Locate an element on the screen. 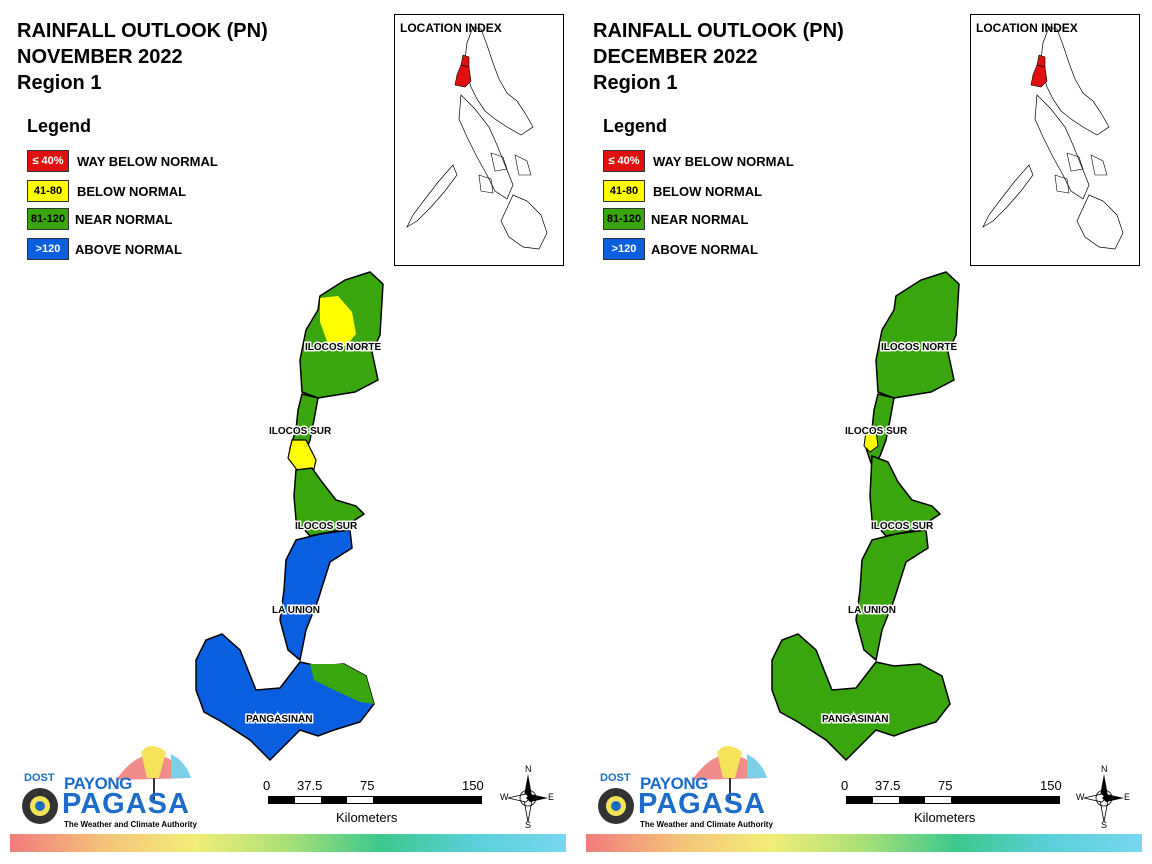 Image resolution: width=1152 pixels, height=864 pixels. ilocos-norte-region is located at coordinates (917, 335).